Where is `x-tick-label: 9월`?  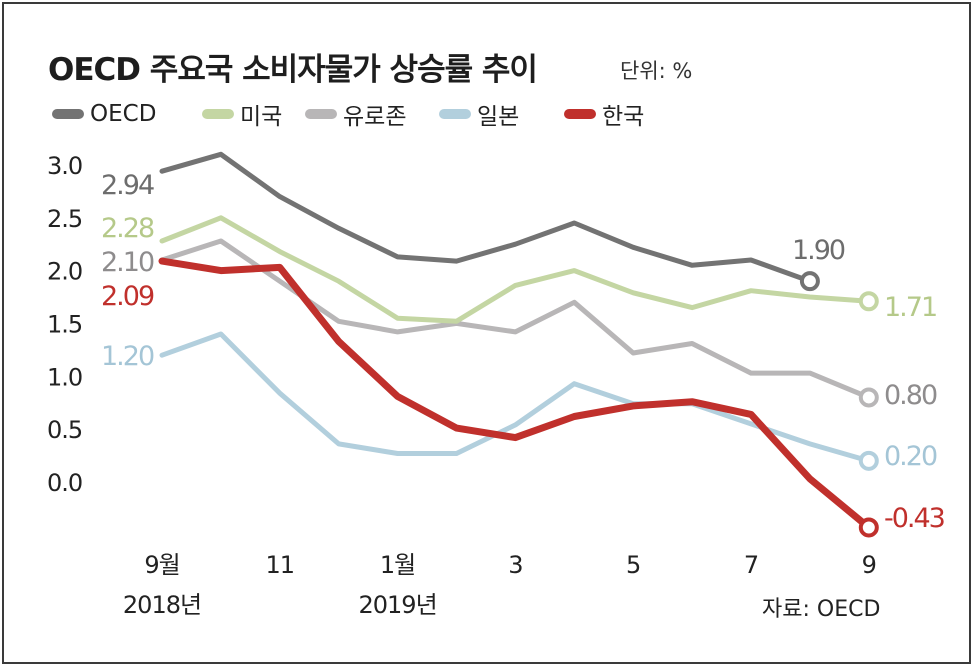 x-tick-label: 9월 is located at coordinates (161, 565).